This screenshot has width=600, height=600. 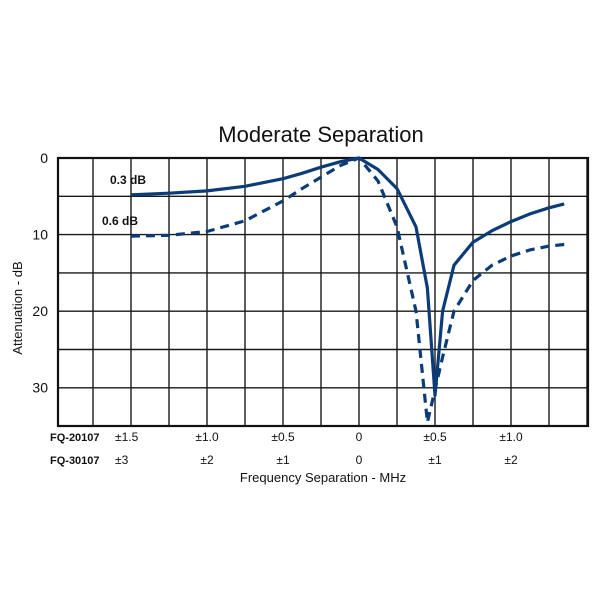 I want to click on x-axis-label: Frequency Separation - MHz, so click(x=323, y=477).